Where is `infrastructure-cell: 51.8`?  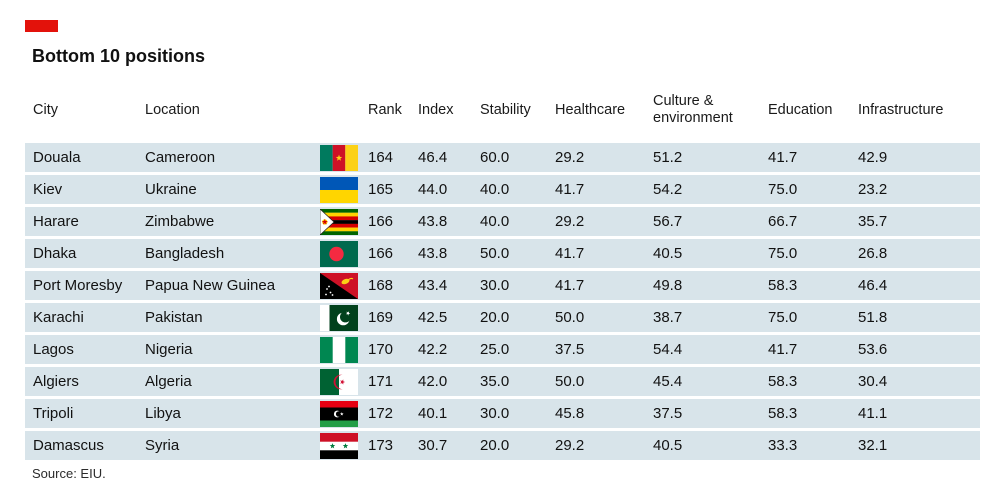 infrastructure-cell: 51.8 is located at coordinates (873, 317).